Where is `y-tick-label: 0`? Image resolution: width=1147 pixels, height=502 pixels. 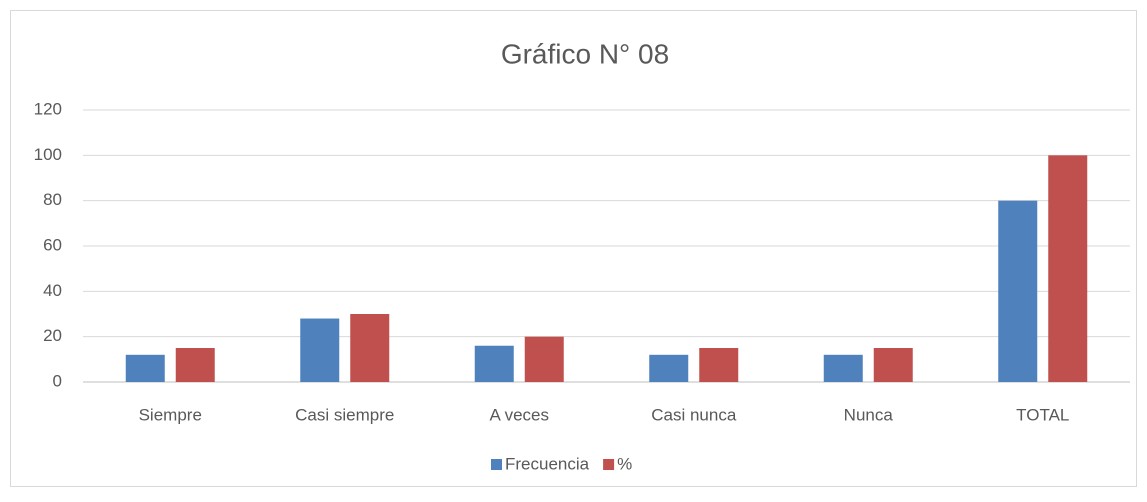 y-tick-label: 0 is located at coordinates (57, 380).